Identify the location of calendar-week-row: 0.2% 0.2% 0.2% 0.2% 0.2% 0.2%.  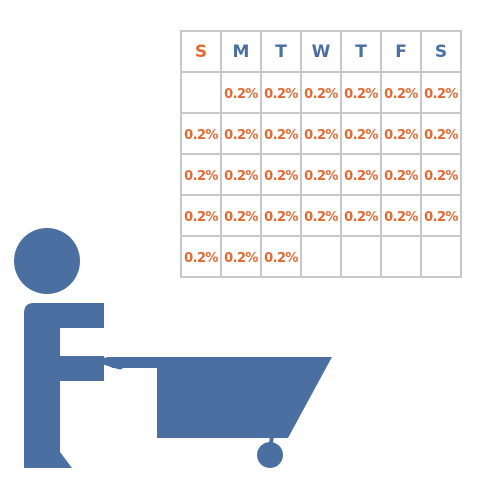
(321, 92).